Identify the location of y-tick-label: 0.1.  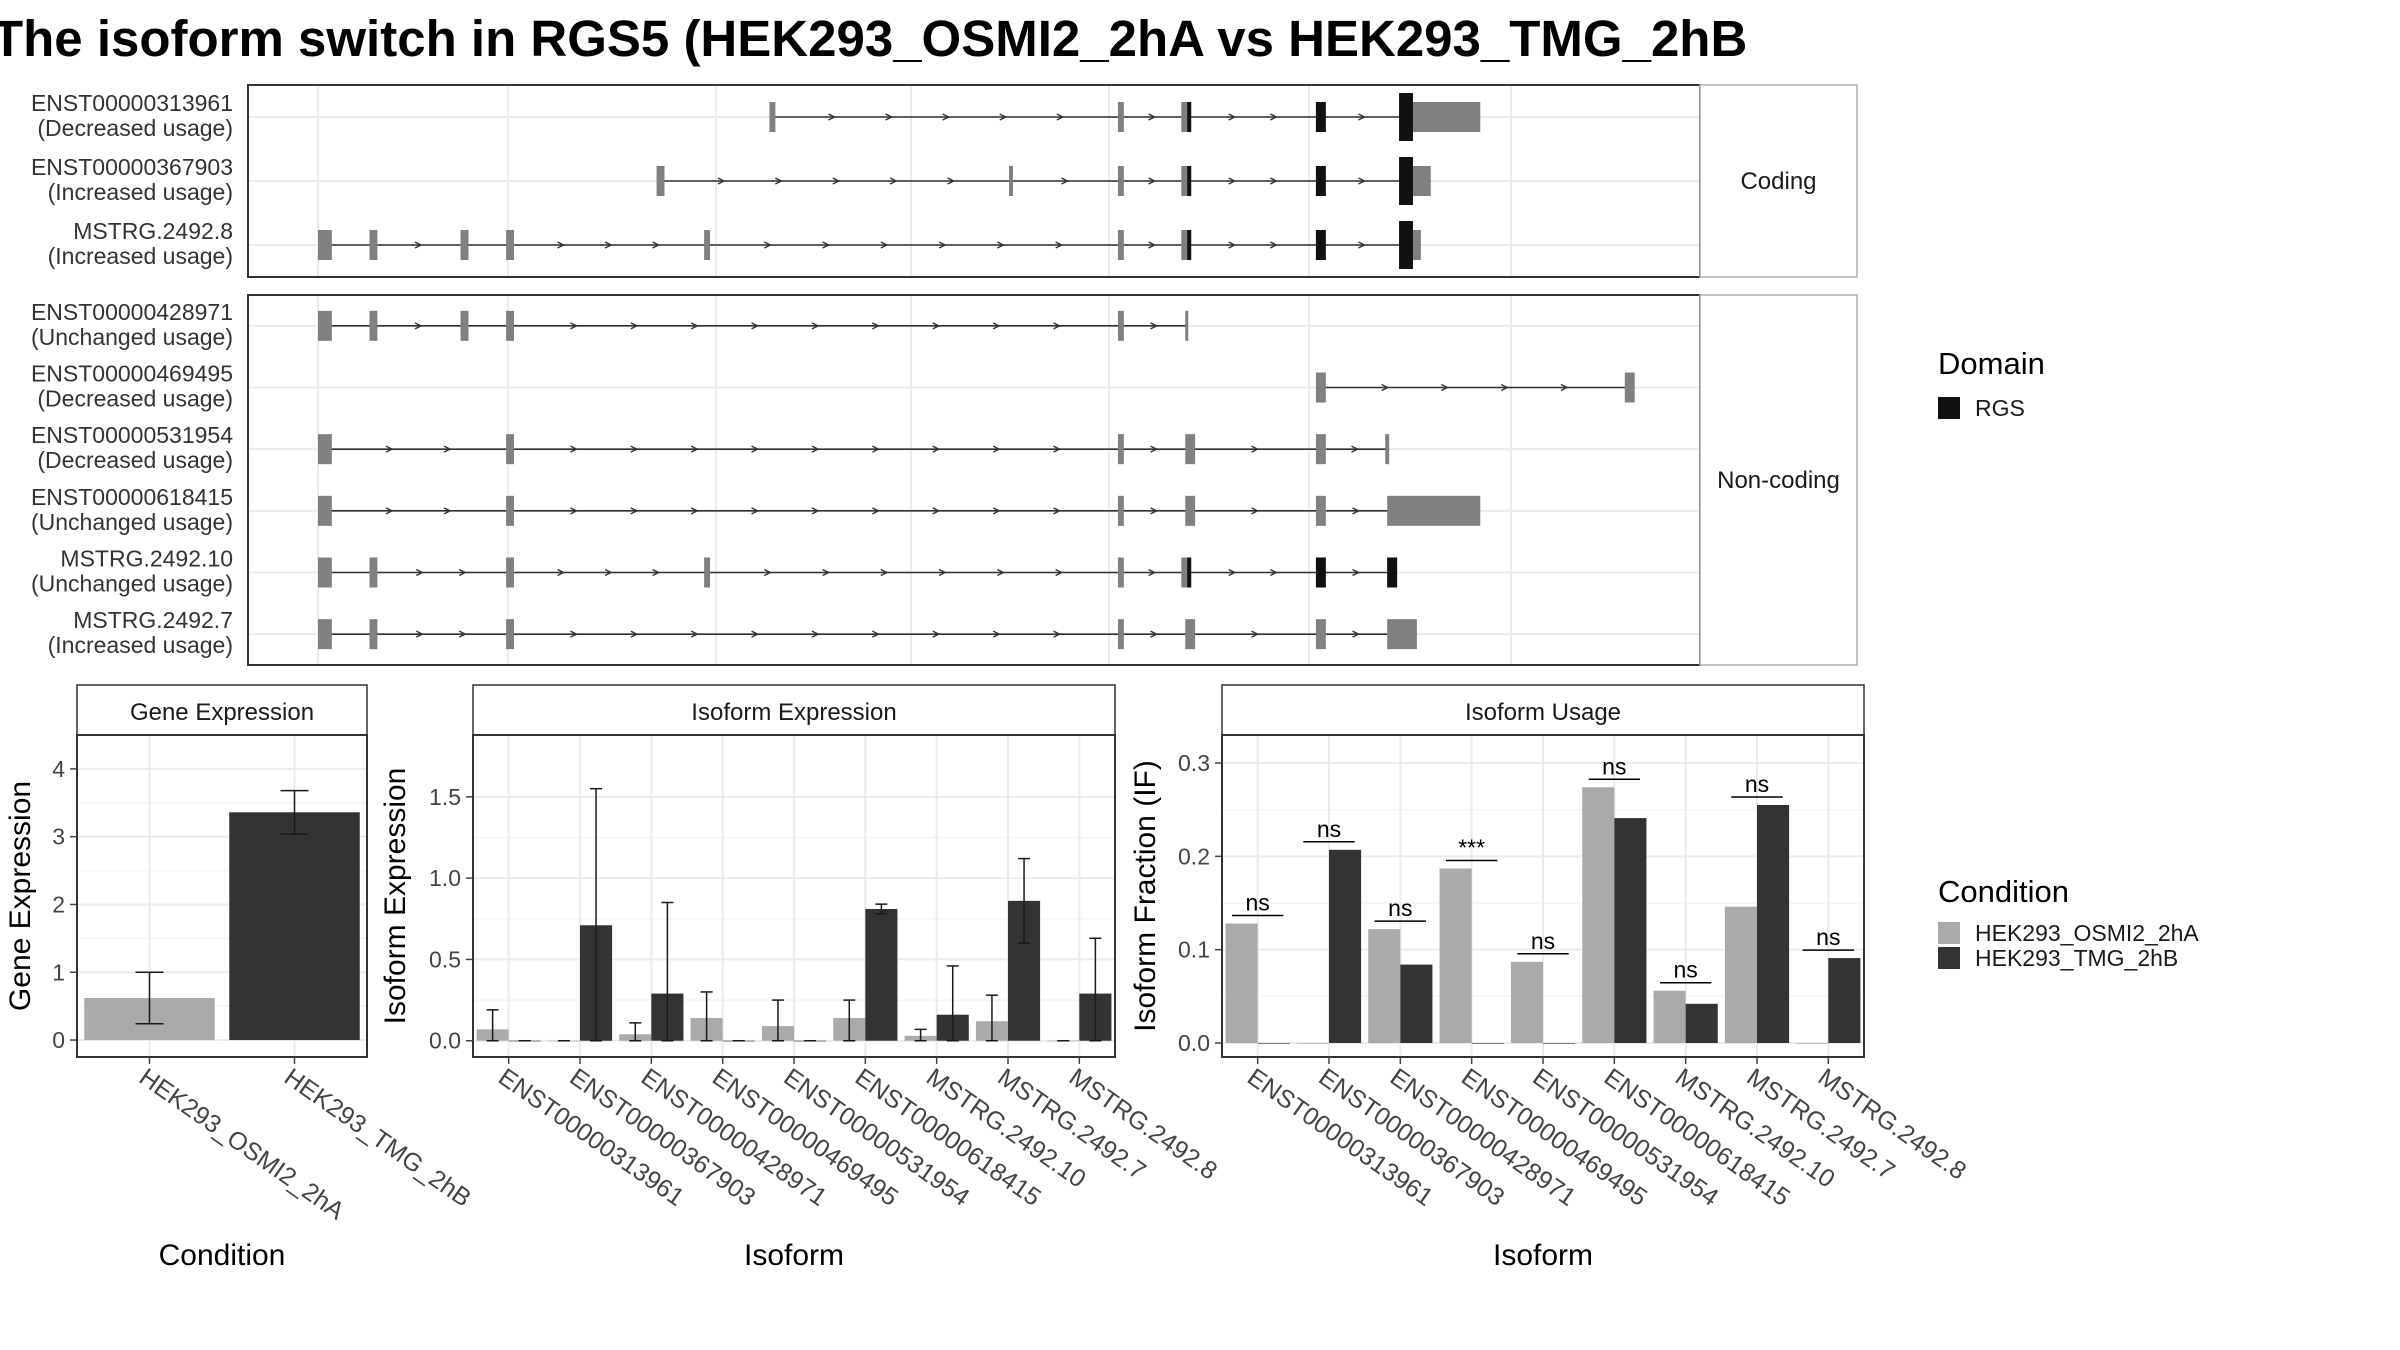
(1194, 950).